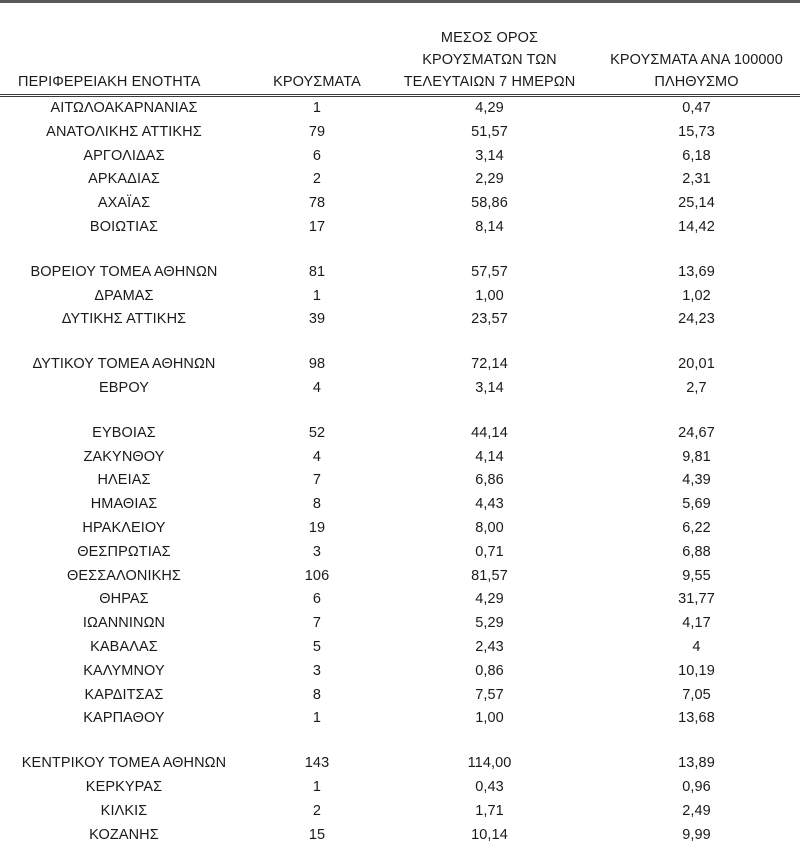  I want to click on cell-seven-day-average: 5,29, so click(489, 624).